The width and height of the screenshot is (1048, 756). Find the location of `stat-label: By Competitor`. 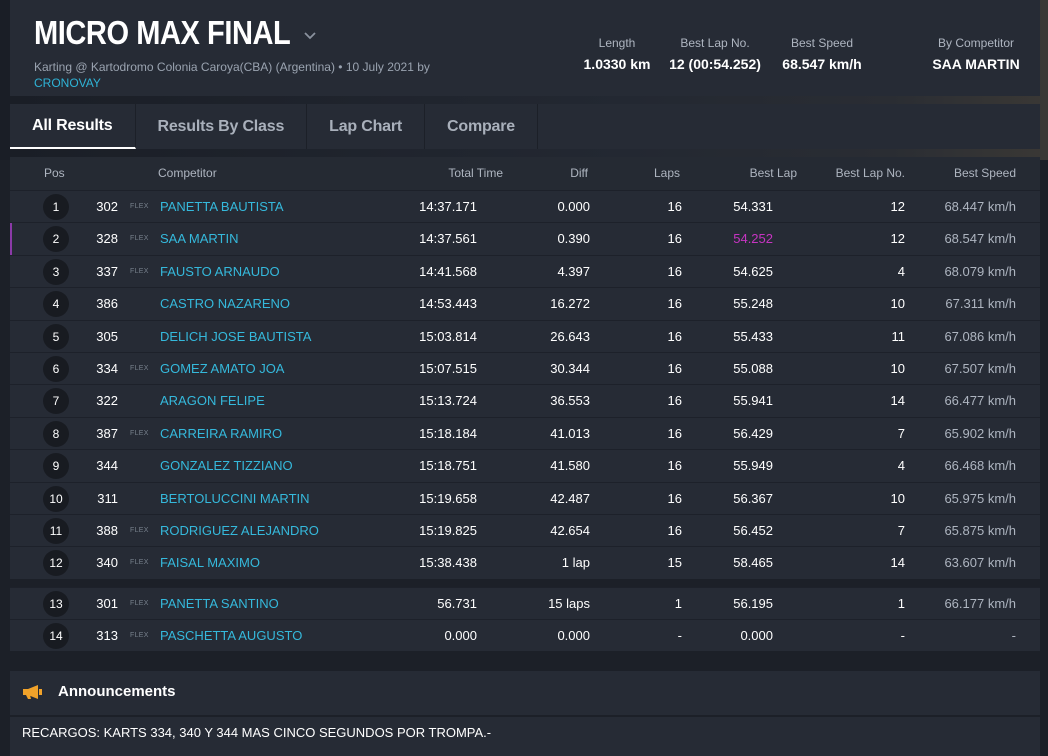

stat-label: By Competitor is located at coordinates (976, 43).